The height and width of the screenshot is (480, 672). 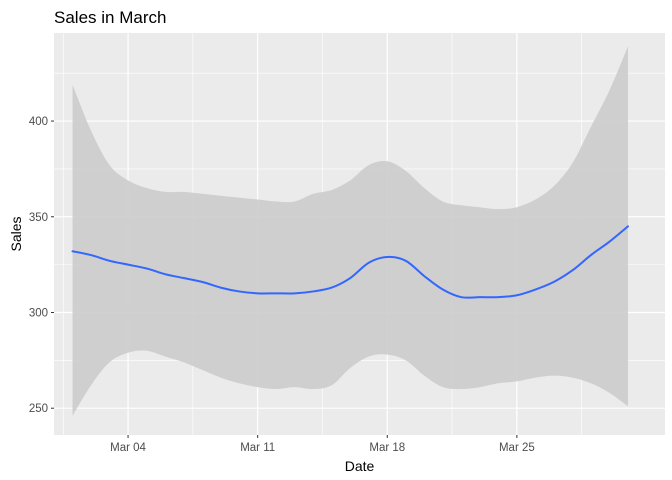 I want to click on smooth-line-layer, so click(x=350, y=262).